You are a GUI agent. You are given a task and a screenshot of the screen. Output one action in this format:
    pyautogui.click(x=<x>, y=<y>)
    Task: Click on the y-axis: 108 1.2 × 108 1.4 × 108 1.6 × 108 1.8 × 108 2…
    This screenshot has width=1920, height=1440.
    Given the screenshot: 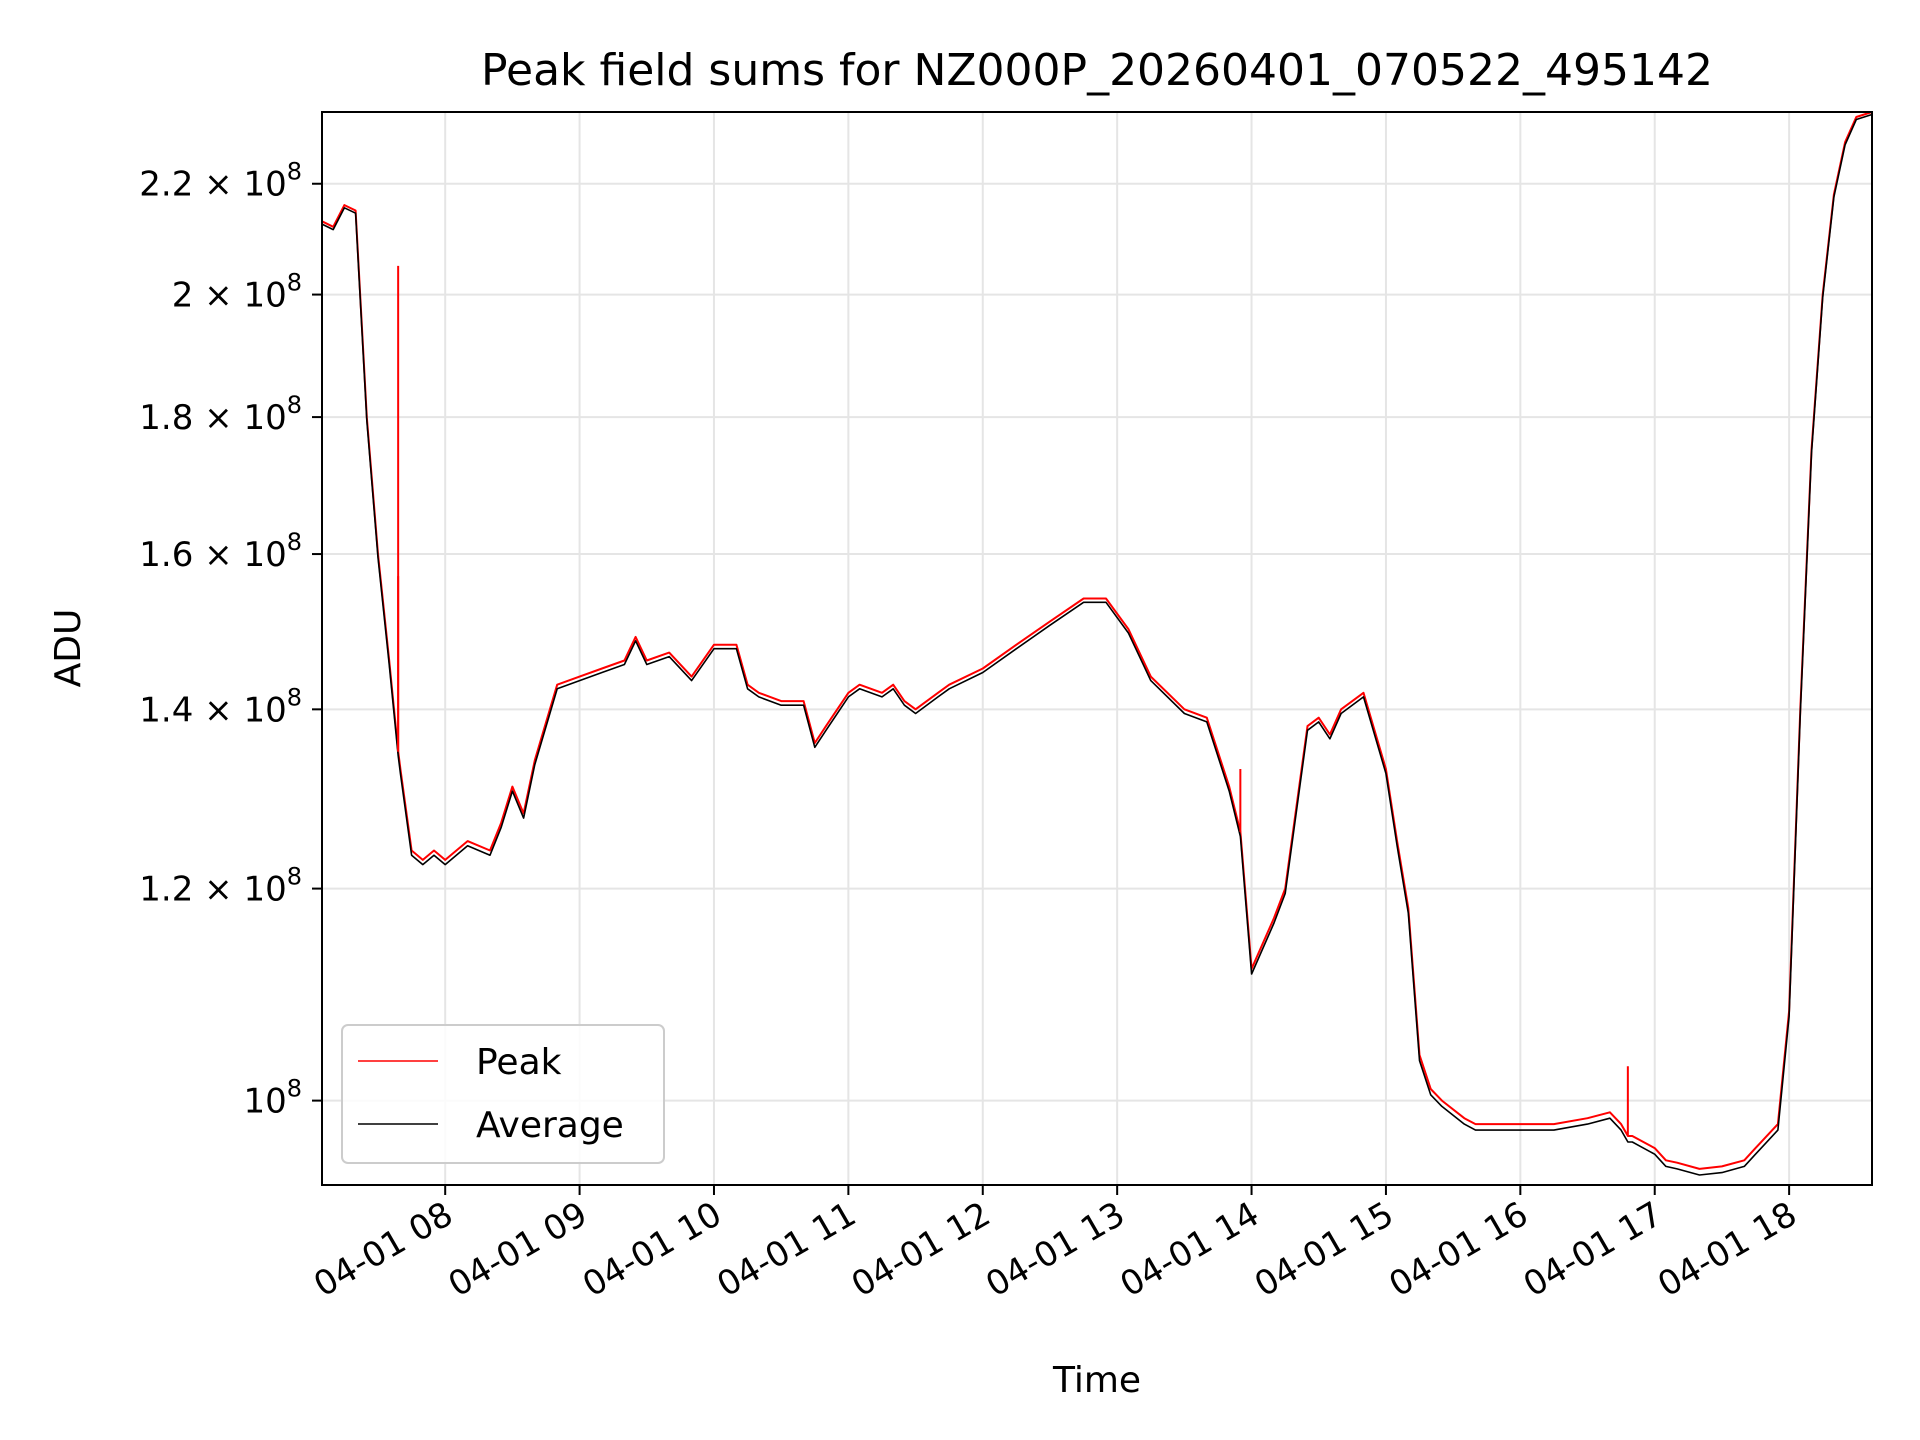 What is the action you would take?
    pyautogui.click(x=230, y=640)
    